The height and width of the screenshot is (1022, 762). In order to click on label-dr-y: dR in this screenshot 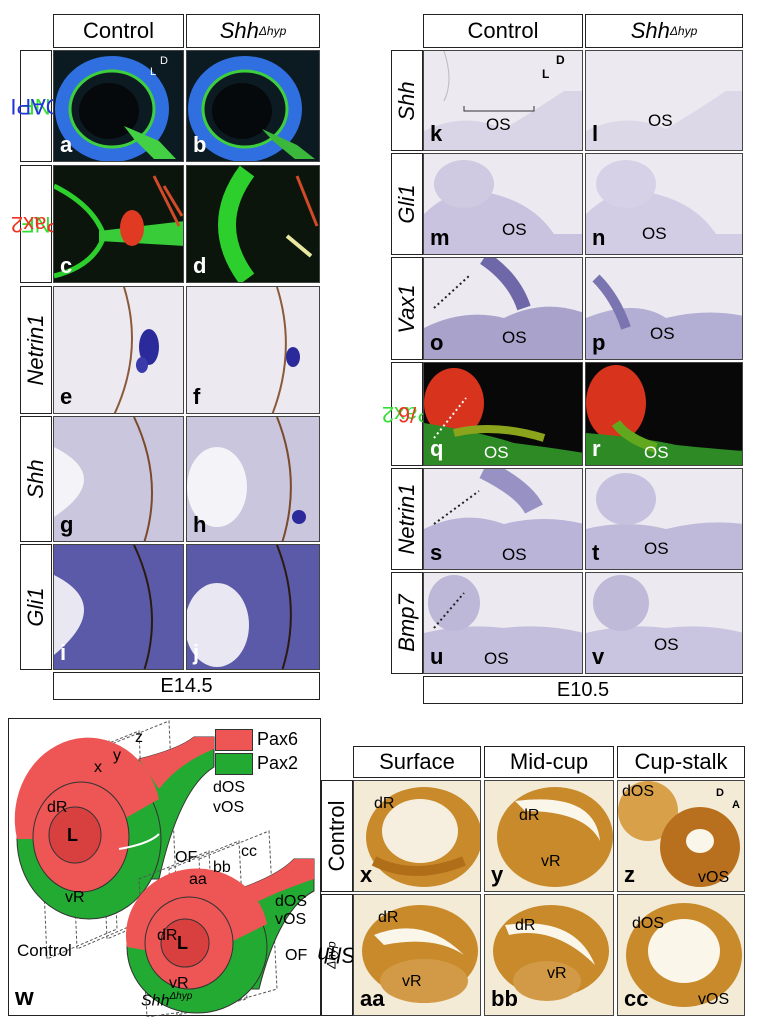, I will do `click(529, 815)`.